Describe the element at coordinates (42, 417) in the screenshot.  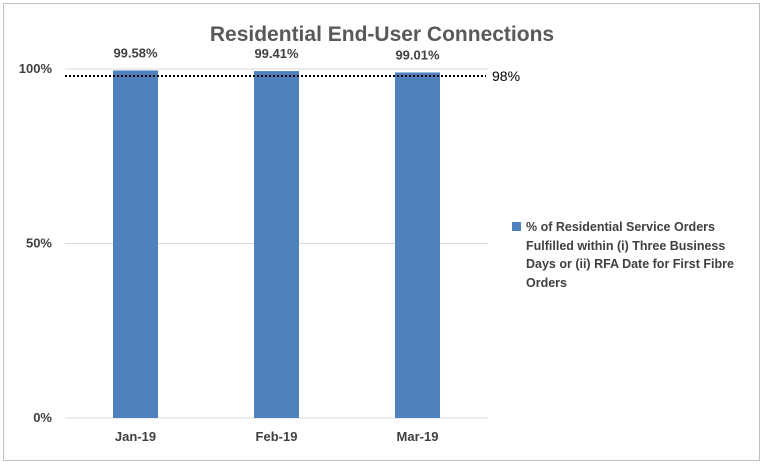
I see `y-tick-label: 0%` at that location.